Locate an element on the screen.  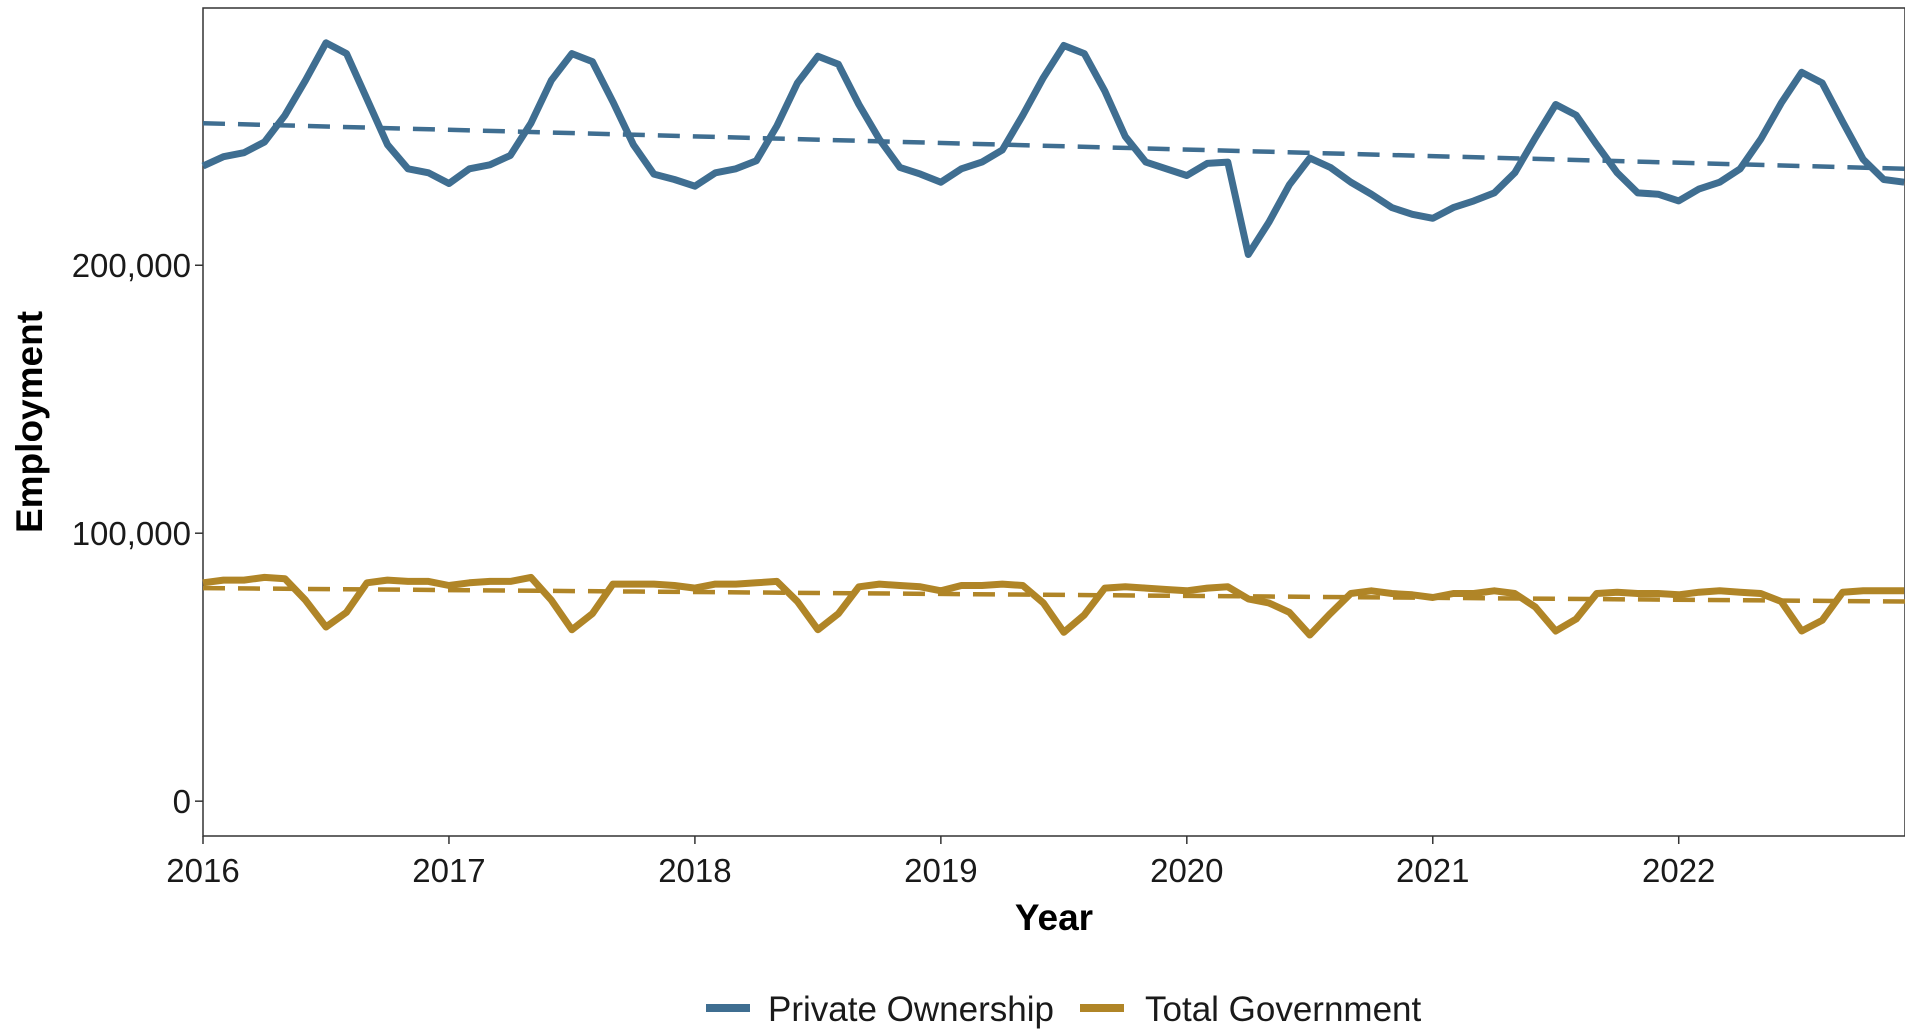
x-tick-label: 2022 is located at coordinates (1678, 870).